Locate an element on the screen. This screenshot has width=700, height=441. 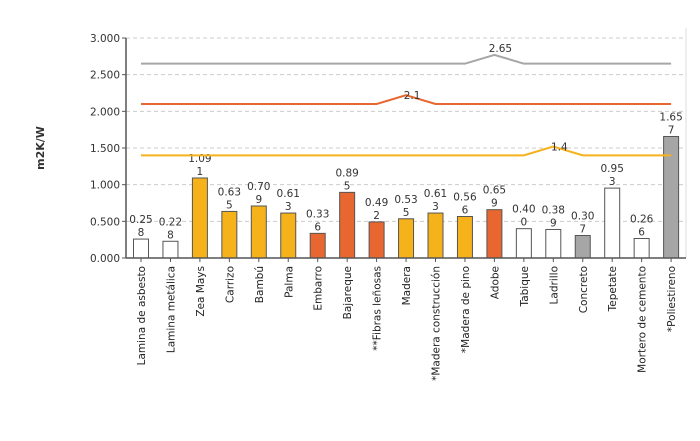
bar-value-label: 0.70 is located at coordinates (258, 187).